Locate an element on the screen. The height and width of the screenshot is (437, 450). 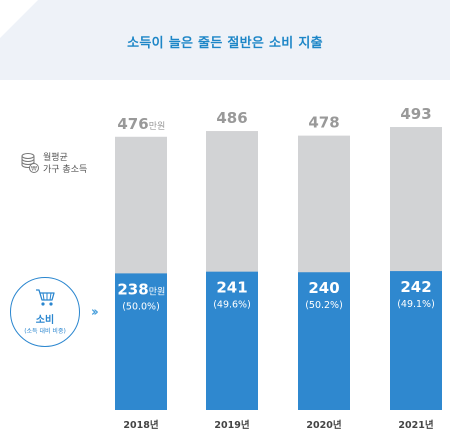
banner-fold-corner is located at coordinates (19, 19).